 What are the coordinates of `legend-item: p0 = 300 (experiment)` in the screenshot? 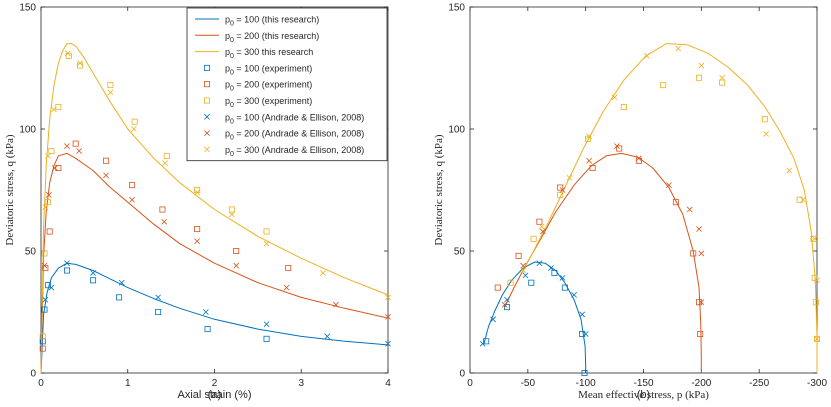 It's located at (257, 102).